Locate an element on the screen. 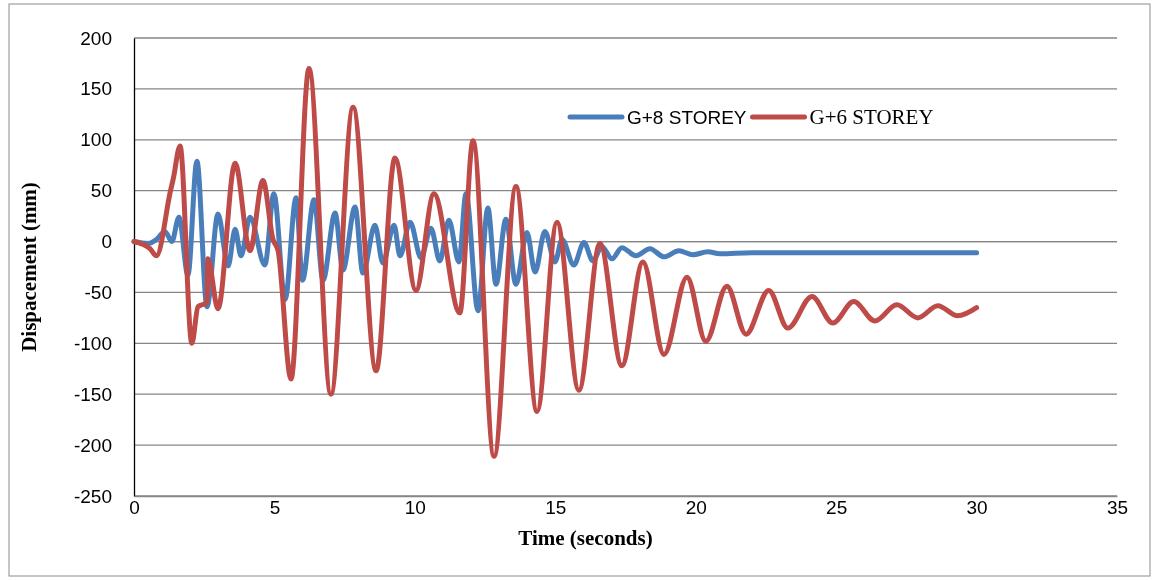 Image resolution: width=1157 pixels, height=580 pixels. x-axis-title: Time (seconds) is located at coordinates (585, 538).